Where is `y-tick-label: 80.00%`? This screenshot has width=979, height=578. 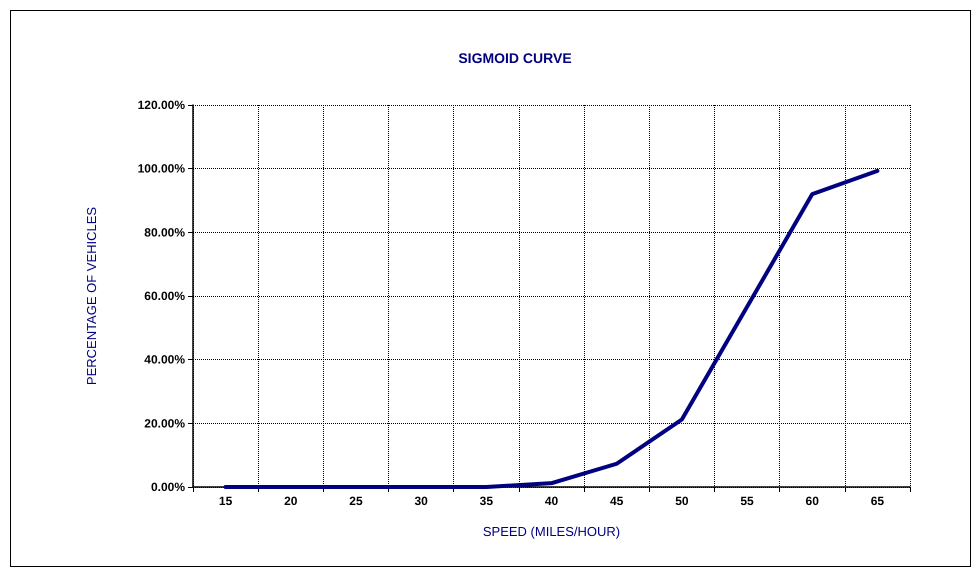
y-tick-label: 80.00% is located at coordinates (165, 232).